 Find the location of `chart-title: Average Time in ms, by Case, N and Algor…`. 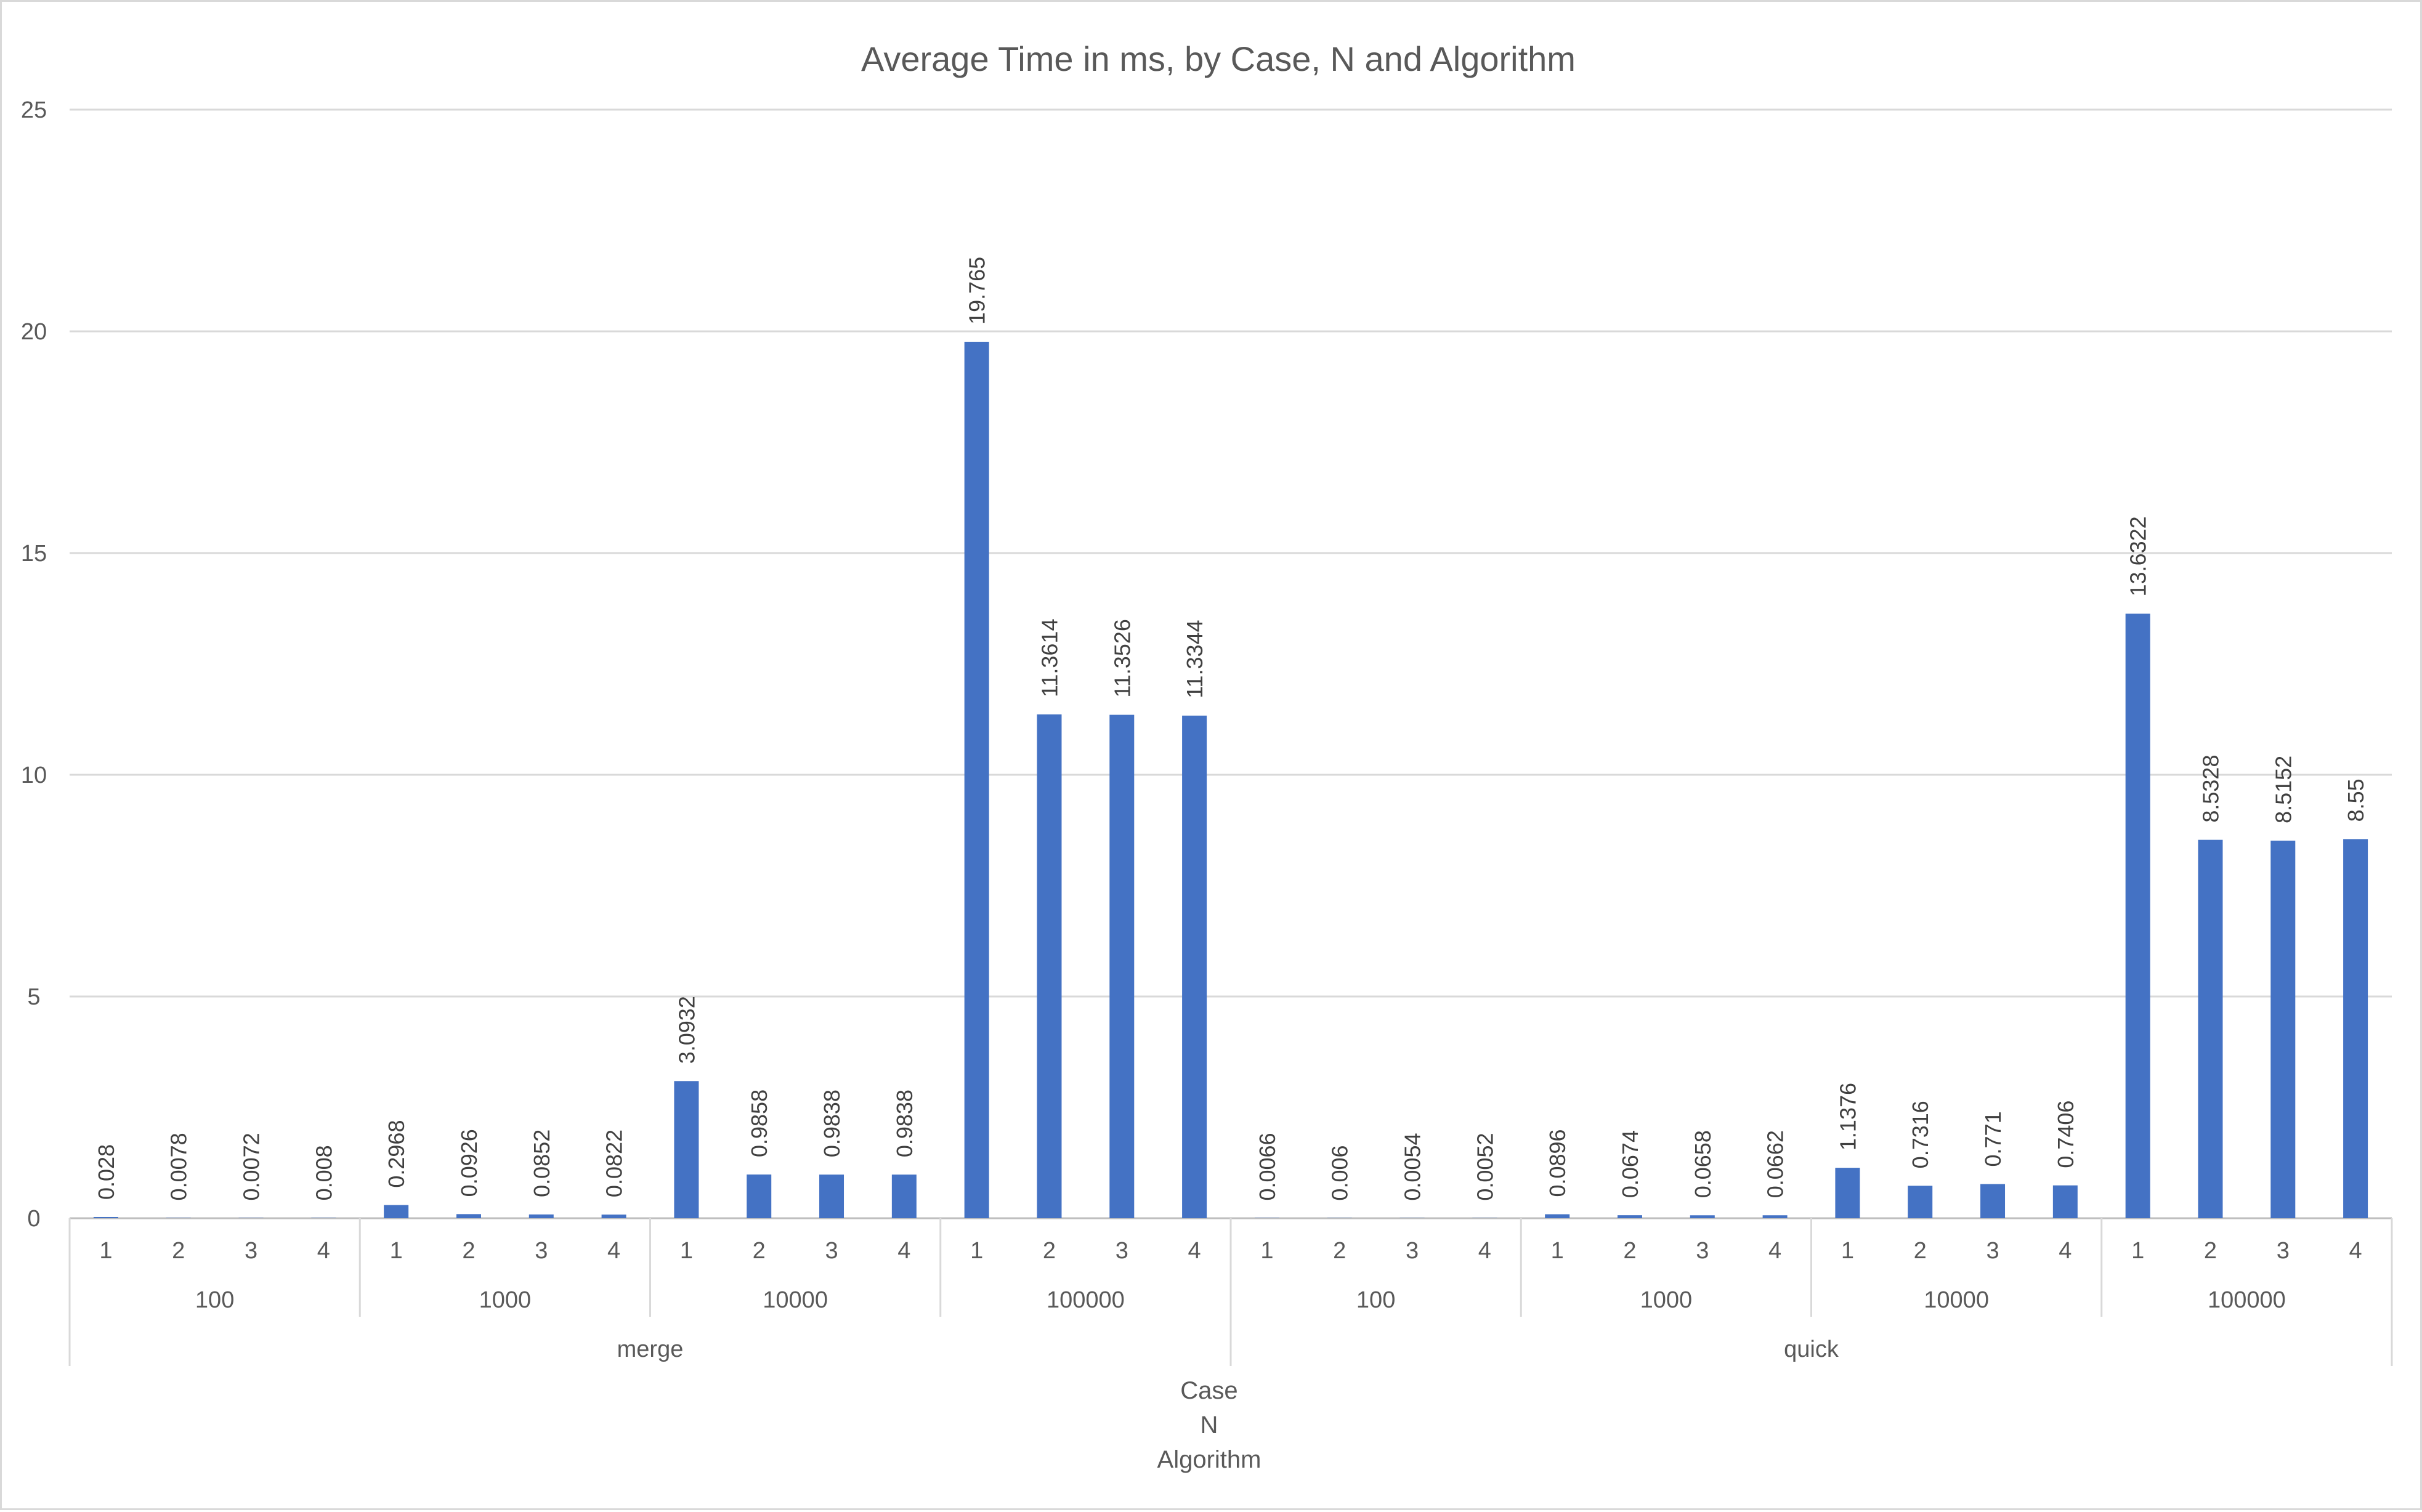

chart-title: Average Time in ms, by Case, N and Algor… is located at coordinates (1218, 58).